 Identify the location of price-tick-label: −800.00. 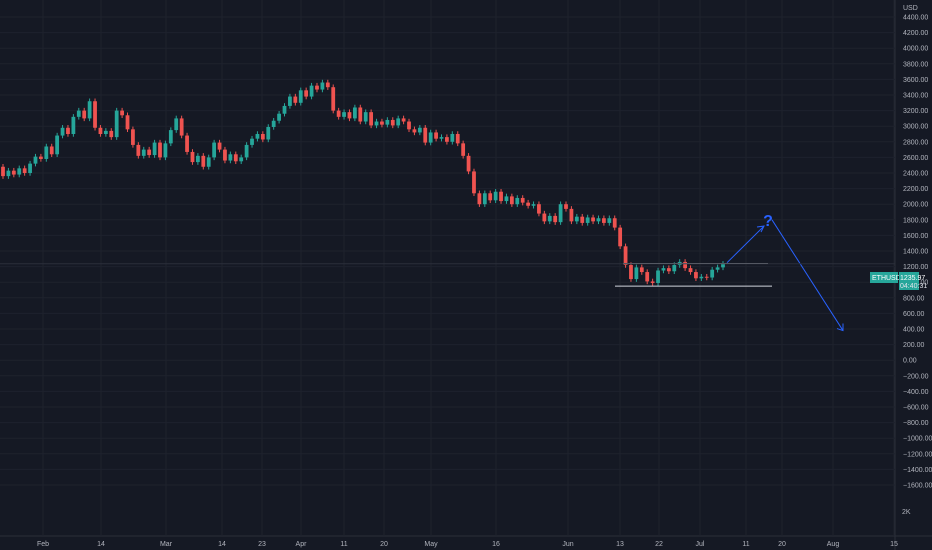
(916, 423).